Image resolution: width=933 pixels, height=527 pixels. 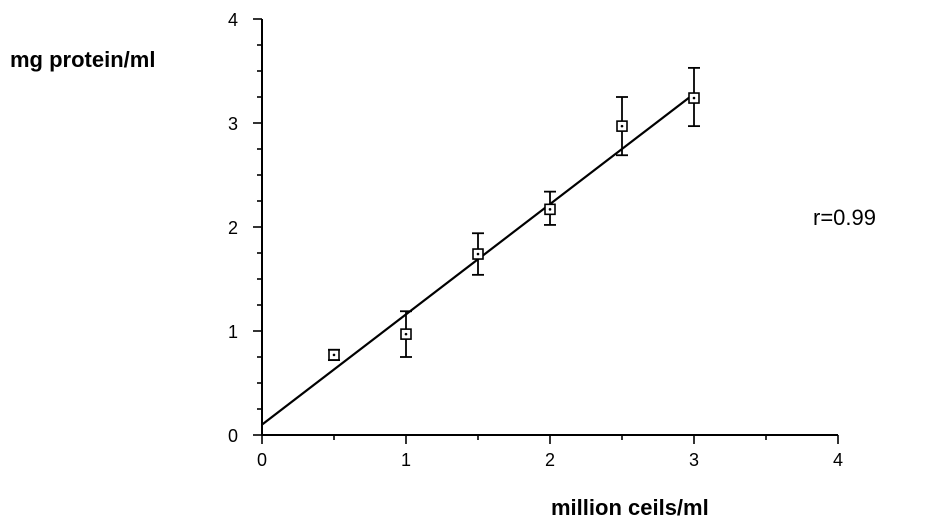 What do you see at coordinates (262, 460) in the screenshot?
I see `x-tick-label: 0` at bounding box center [262, 460].